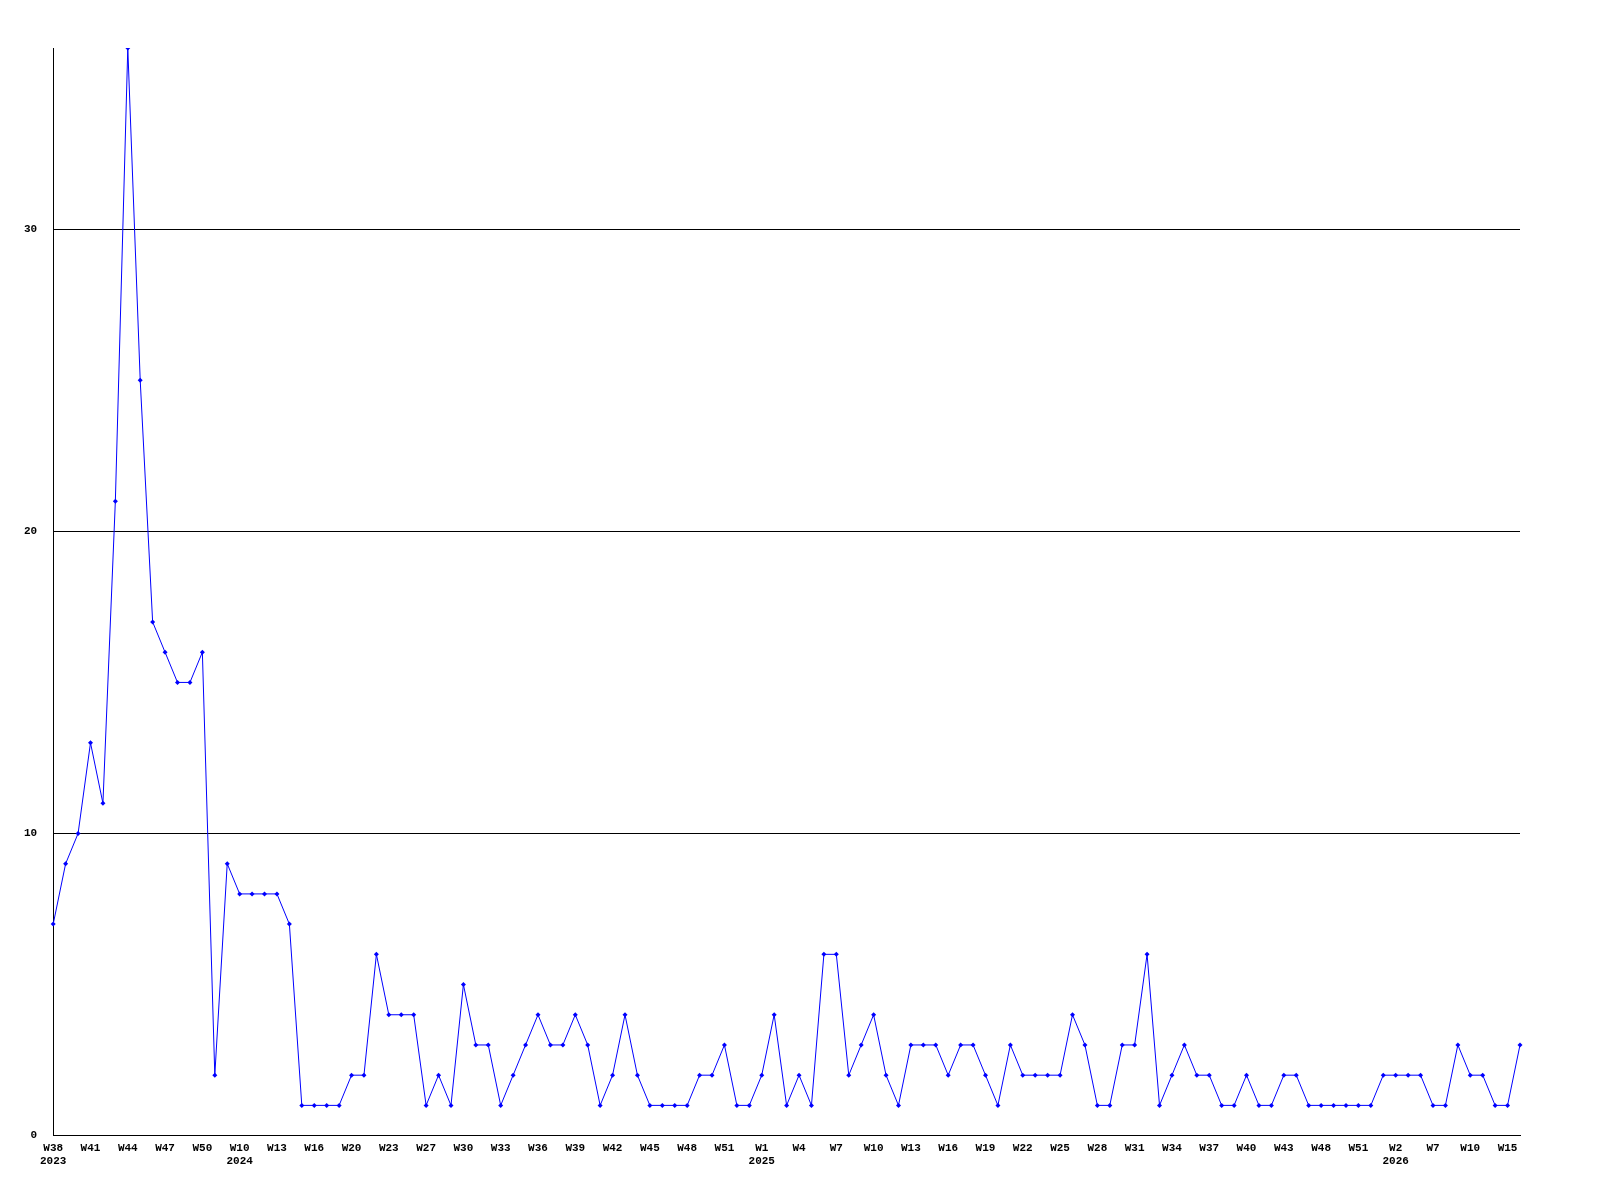 The height and width of the screenshot is (1200, 1600). I want to click on x-tick-label: W30, so click(463, 1147).